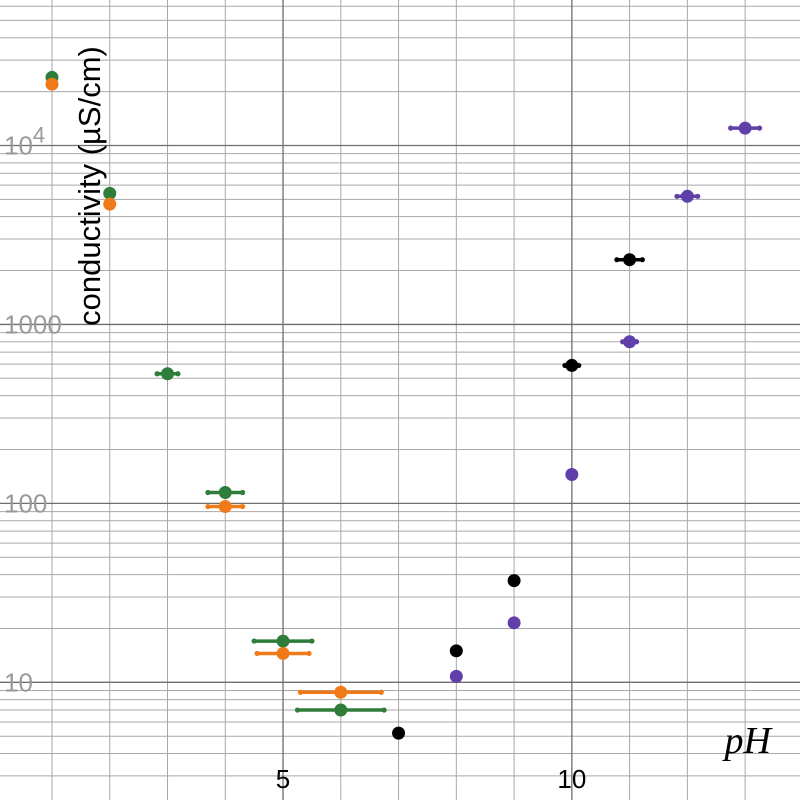 Image resolution: width=800 pixels, height=800 pixels. What do you see at coordinates (89, 186) in the screenshot?
I see `y-axis-label: conductivity (µS/cm)` at bounding box center [89, 186].